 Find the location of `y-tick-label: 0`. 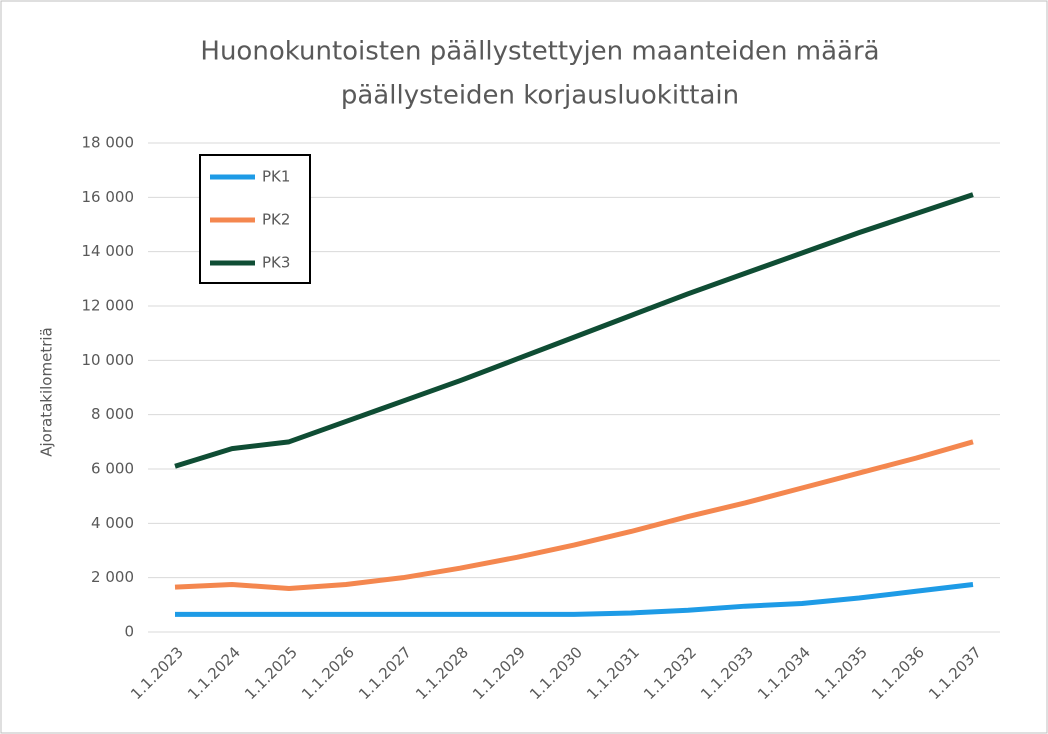

y-tick-label: 0 is located at coordinates (129, 632).